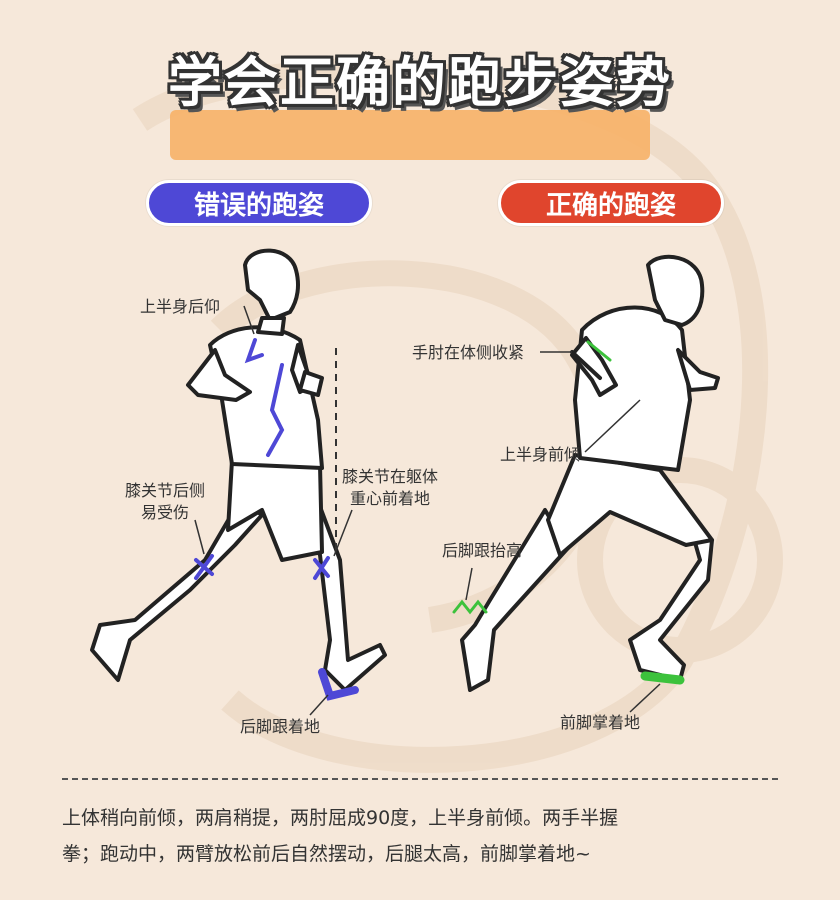  What do you see at coordinates (340, 818) in the screenshot?
I see `description-line-1: 上体稍向前倾，两肩稍提，两肘屈成90度，上半身前倾。两手半握` at bounding box center [340, 818].